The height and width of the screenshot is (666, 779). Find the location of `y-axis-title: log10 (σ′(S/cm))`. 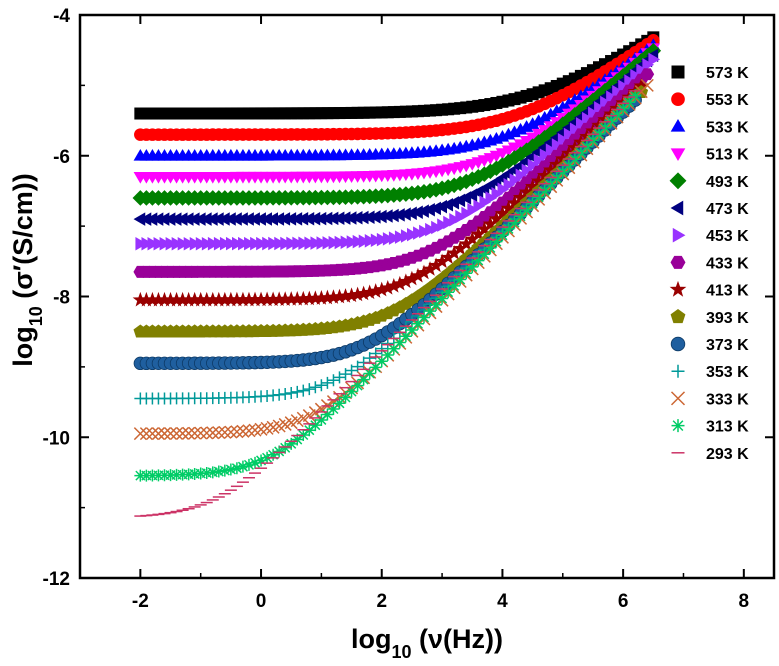

y-axis-title: log10 (σ′(S/cm)) is located at coordinates (27, 269).